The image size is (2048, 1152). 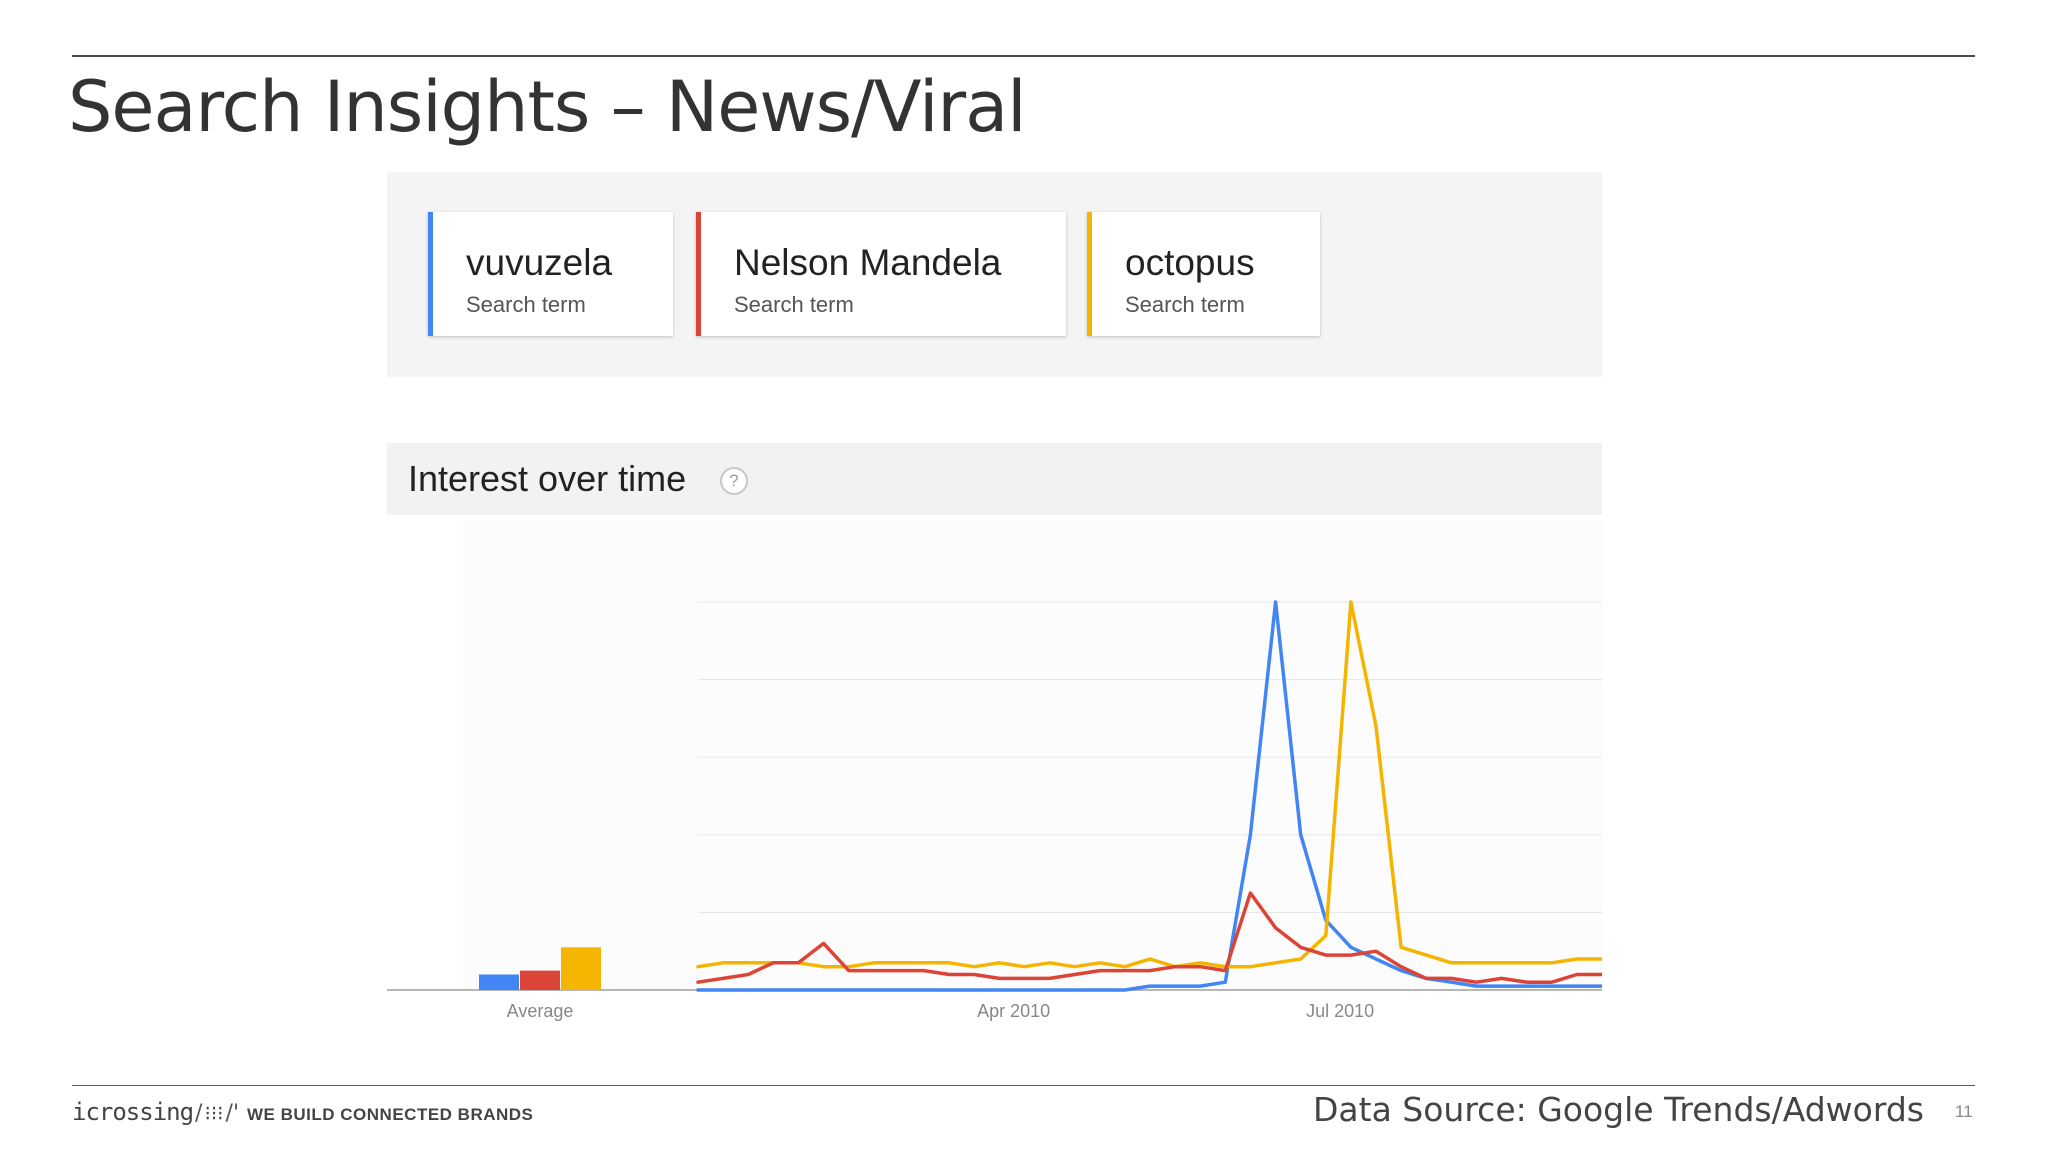 I want to click on term-name: Nelson Mandela, so click(x=868, y=262).